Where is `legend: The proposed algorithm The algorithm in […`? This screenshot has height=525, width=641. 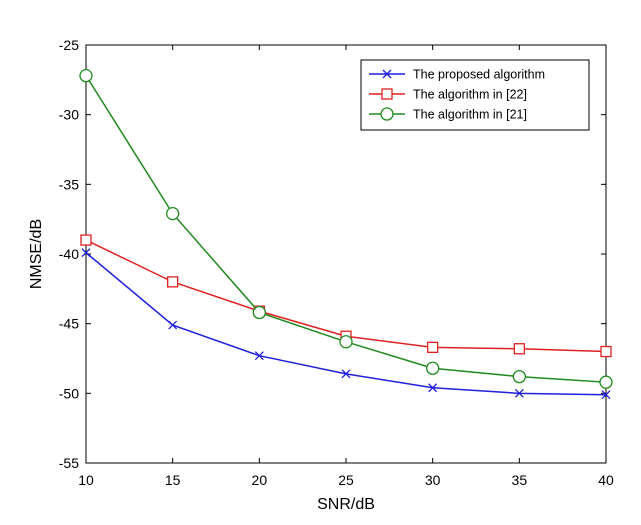 legend: The proposed algorithm The algorithm in [… is located at coordinates (475, 95).